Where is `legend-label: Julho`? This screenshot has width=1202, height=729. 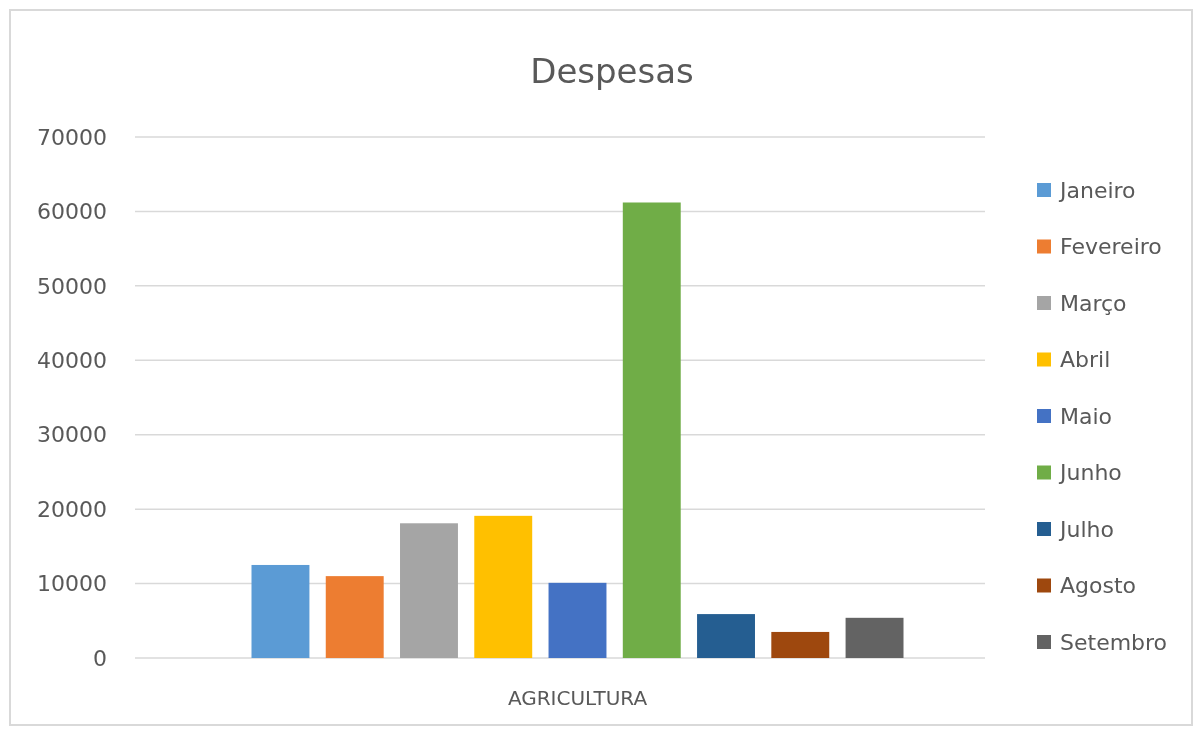
legend-label: Julho is located at coordinates (1086, 529).